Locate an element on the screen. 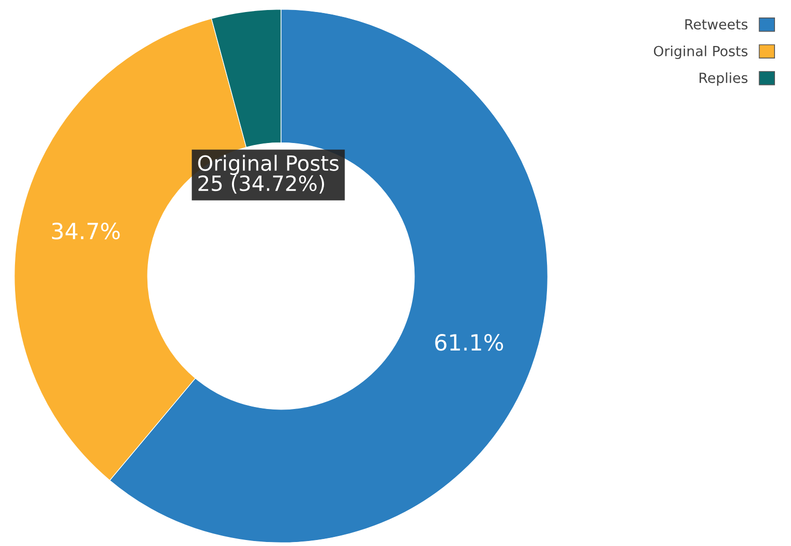 This screenshot has height=546, width=791. legend-label: Replies is located at coordinates (724, 79).